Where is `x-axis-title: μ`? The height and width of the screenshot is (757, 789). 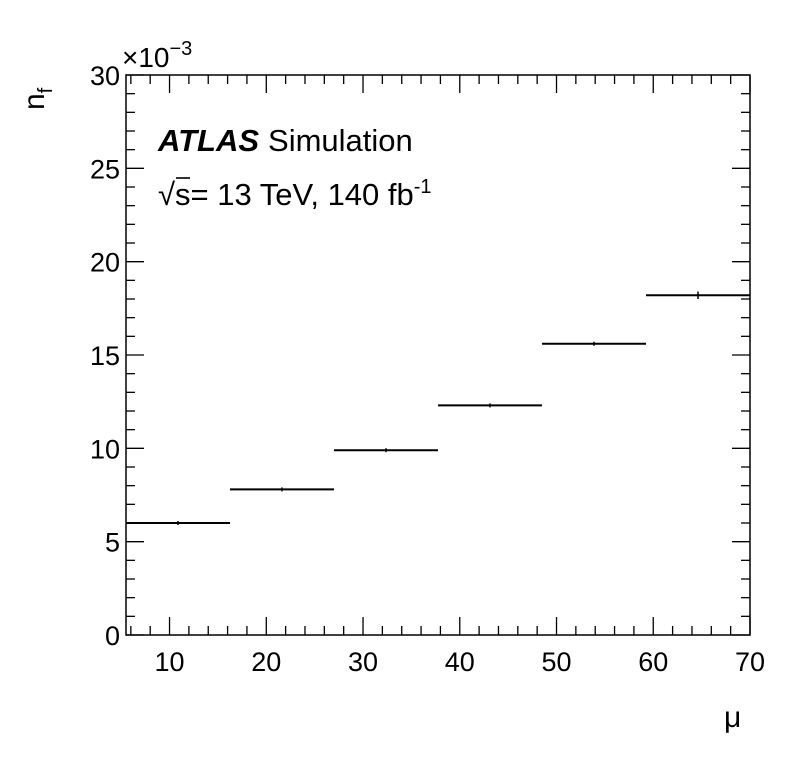
x-axis-title: μ is located at coordinates (732, 717).